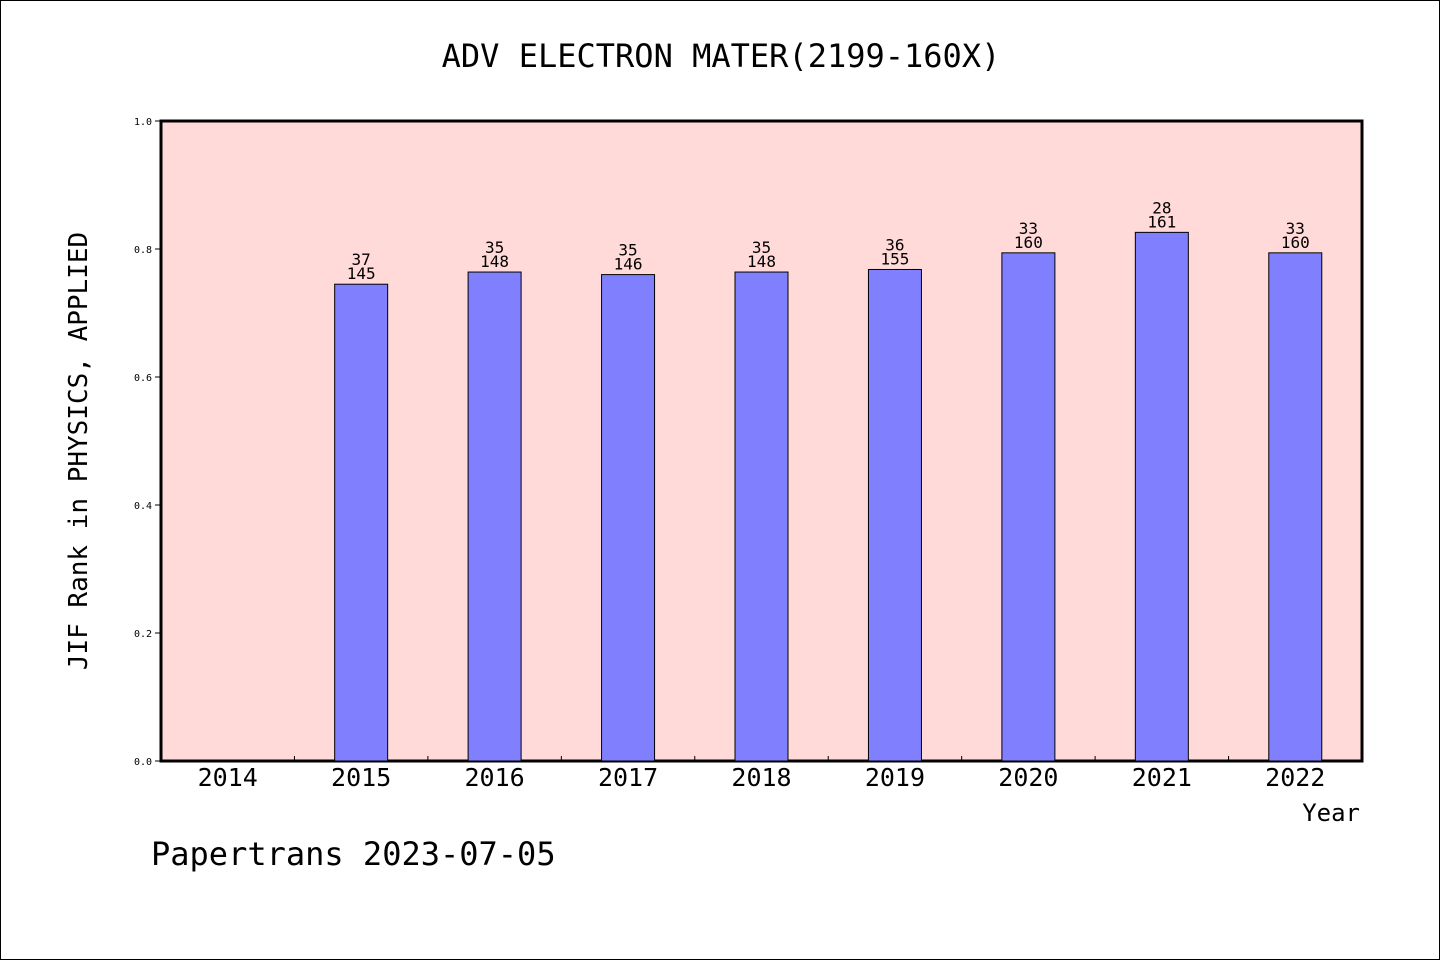  Describe the element at coordinates (143, 634) in the screenshot. I see `y-tick-label: 0.2` at that location.